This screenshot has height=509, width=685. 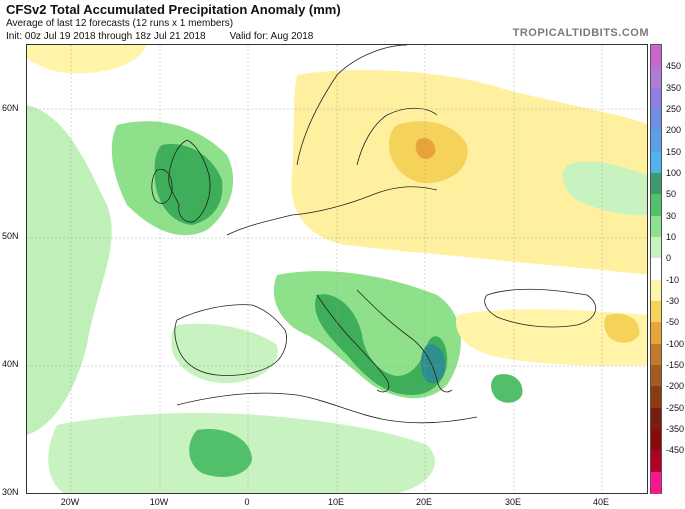 What do you see at coordinates (224, 353) in the screenshot?
I see `iberia-green` at bounding box center [224, 353].